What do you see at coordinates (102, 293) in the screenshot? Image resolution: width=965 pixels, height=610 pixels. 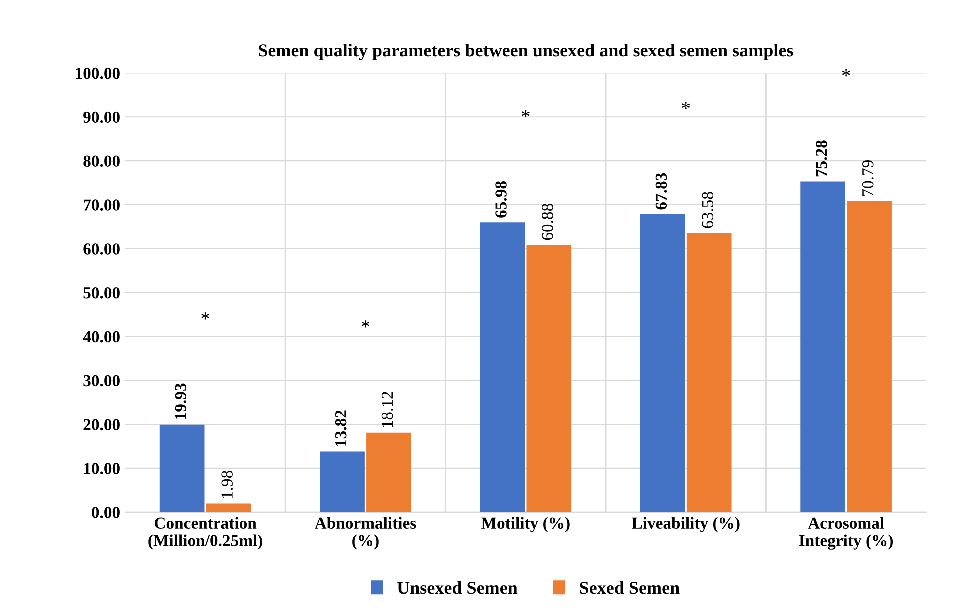 I see `y-tick-label: 50.00` at bounding box center [102, 293].